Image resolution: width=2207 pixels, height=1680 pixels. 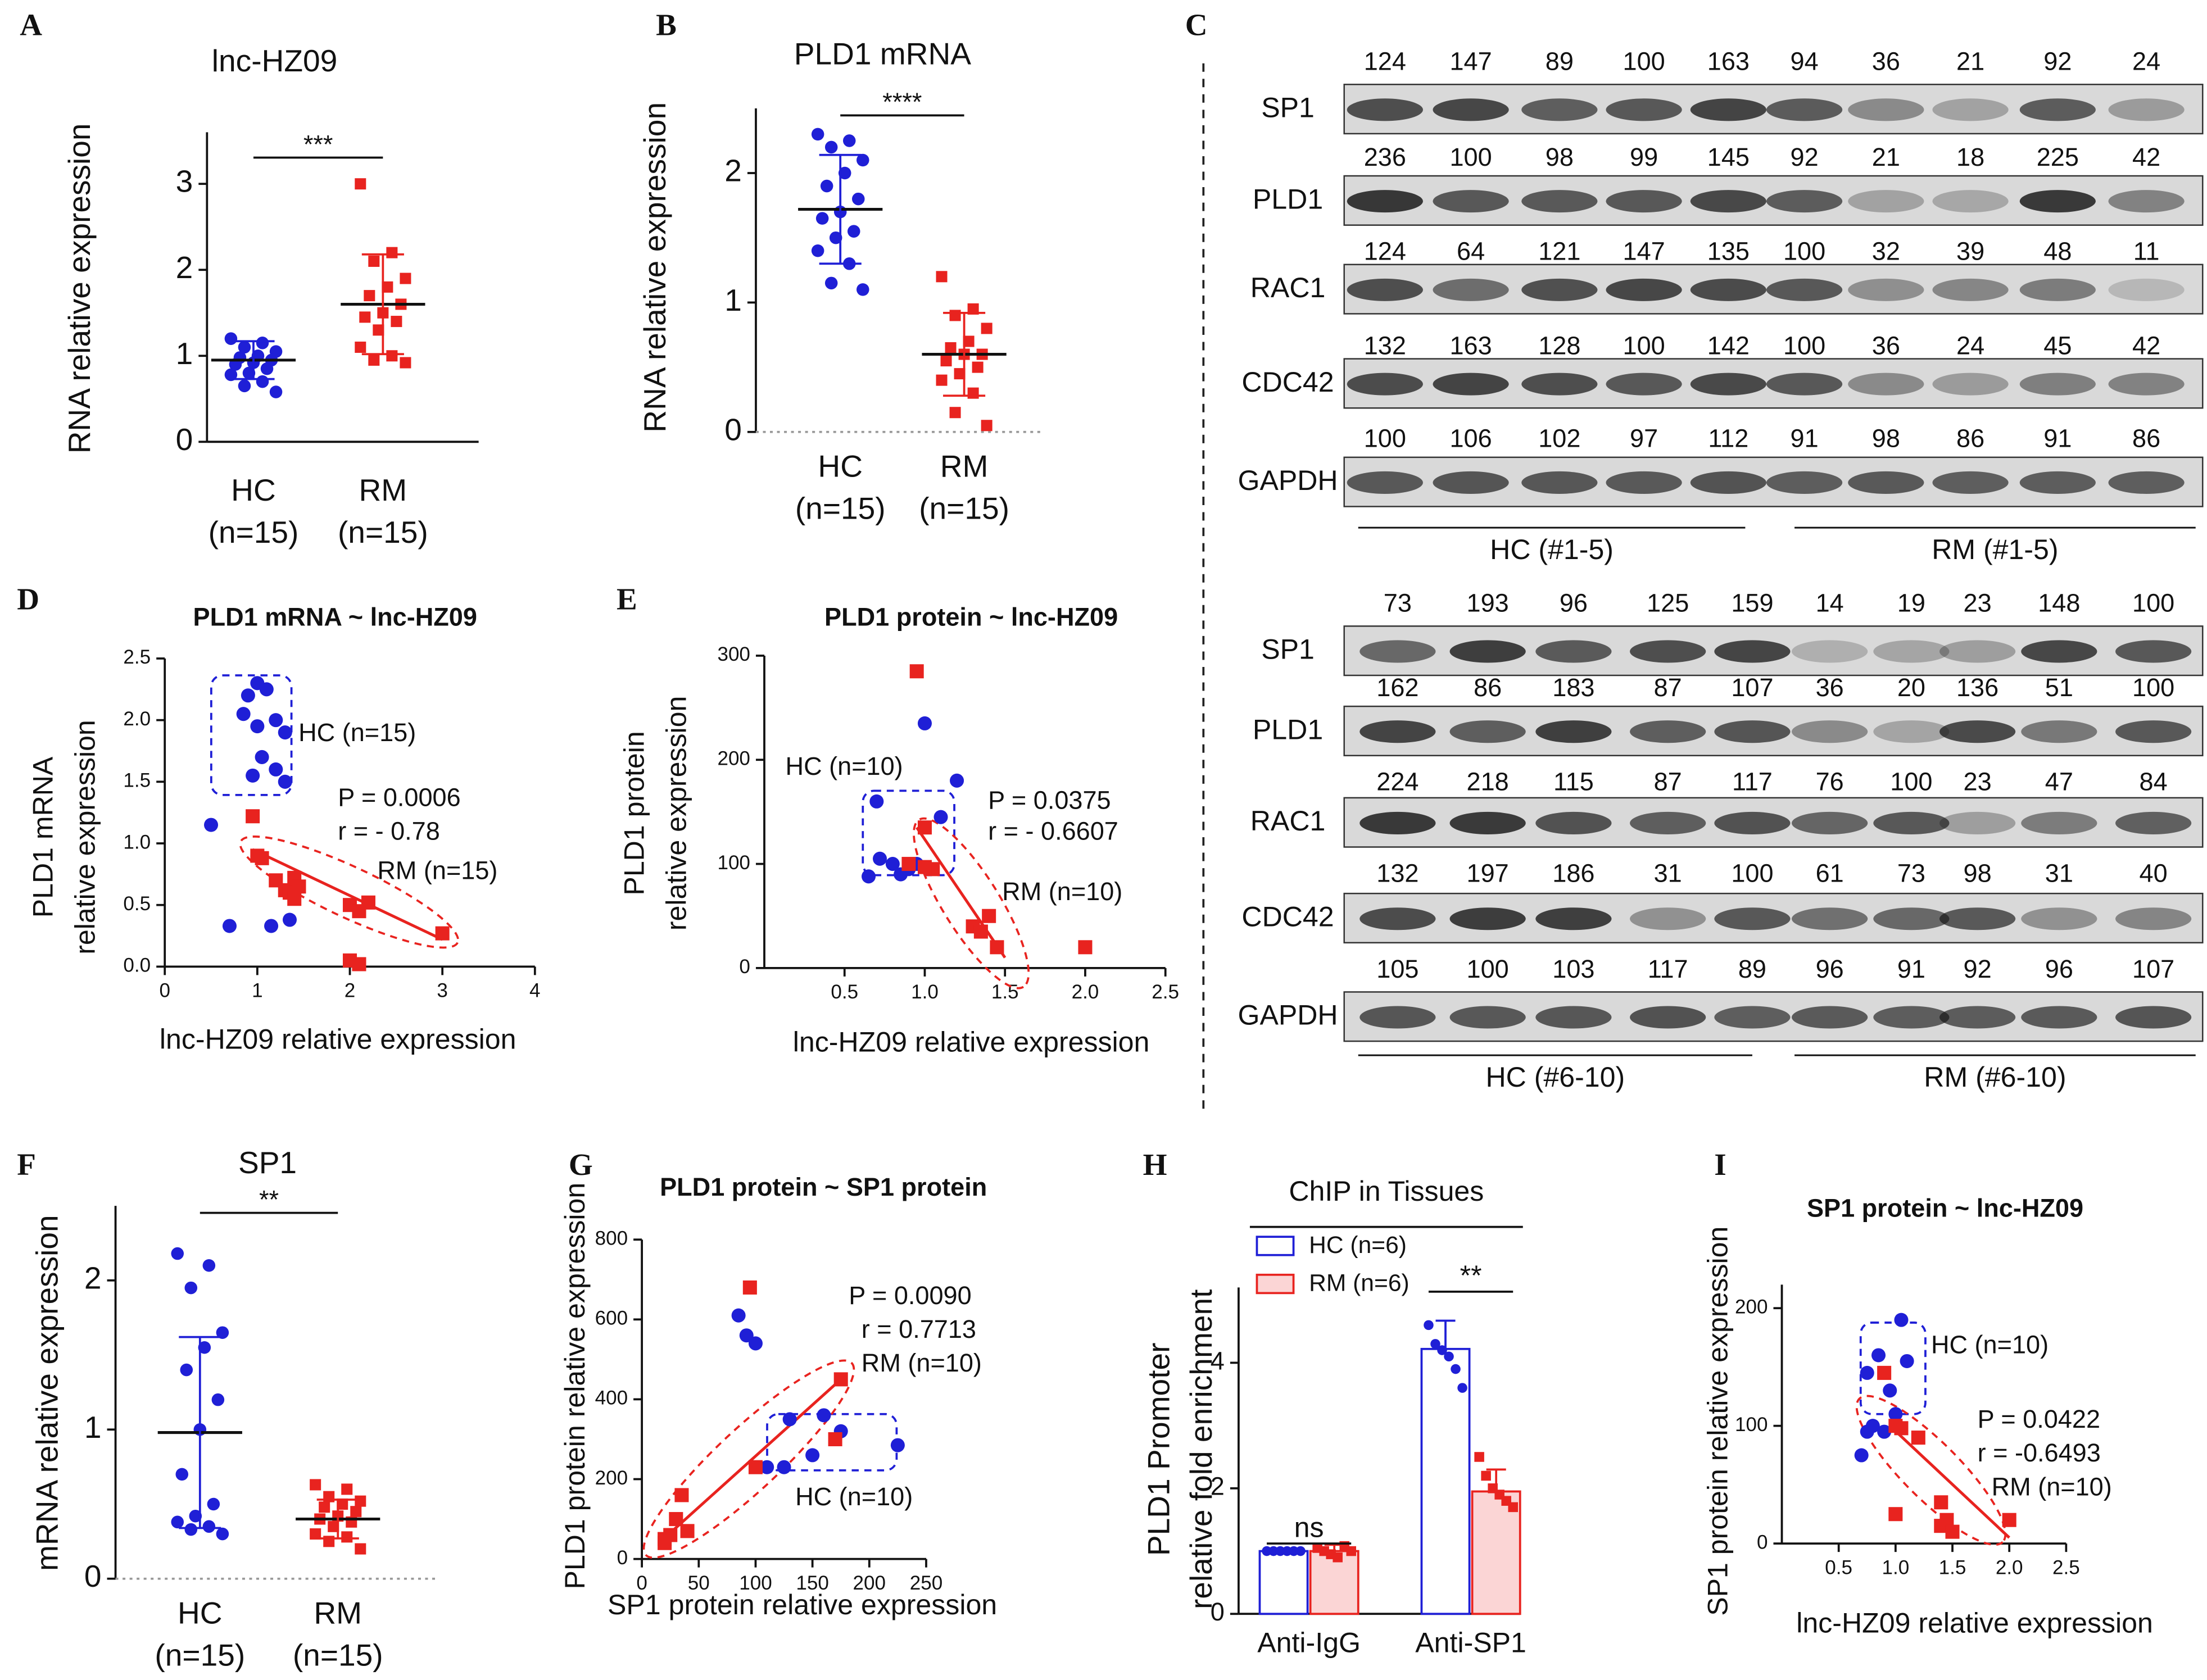 What do you see at coordinates (1397, 873) in the screenshot?
I see `band-value: 132` at bounding box center [1397, 873].